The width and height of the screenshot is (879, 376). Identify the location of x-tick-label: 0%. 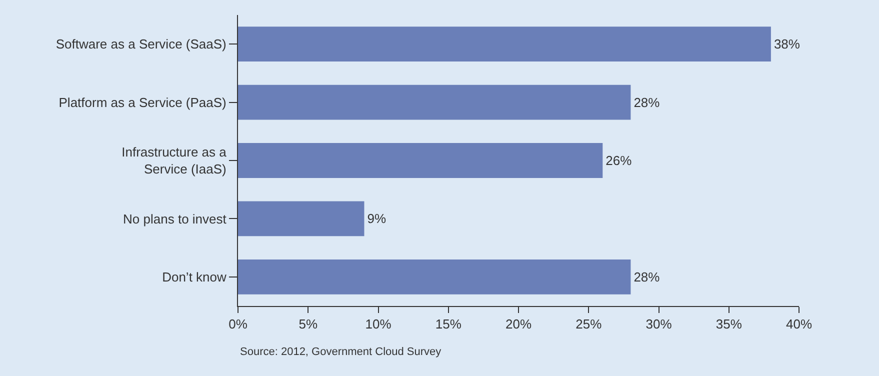
(238, 324).